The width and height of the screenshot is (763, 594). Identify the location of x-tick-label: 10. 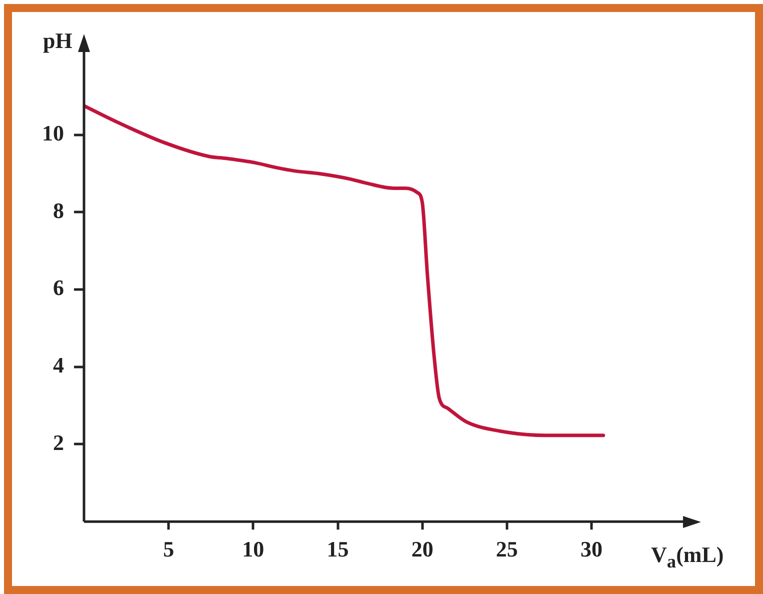
(253, 549).